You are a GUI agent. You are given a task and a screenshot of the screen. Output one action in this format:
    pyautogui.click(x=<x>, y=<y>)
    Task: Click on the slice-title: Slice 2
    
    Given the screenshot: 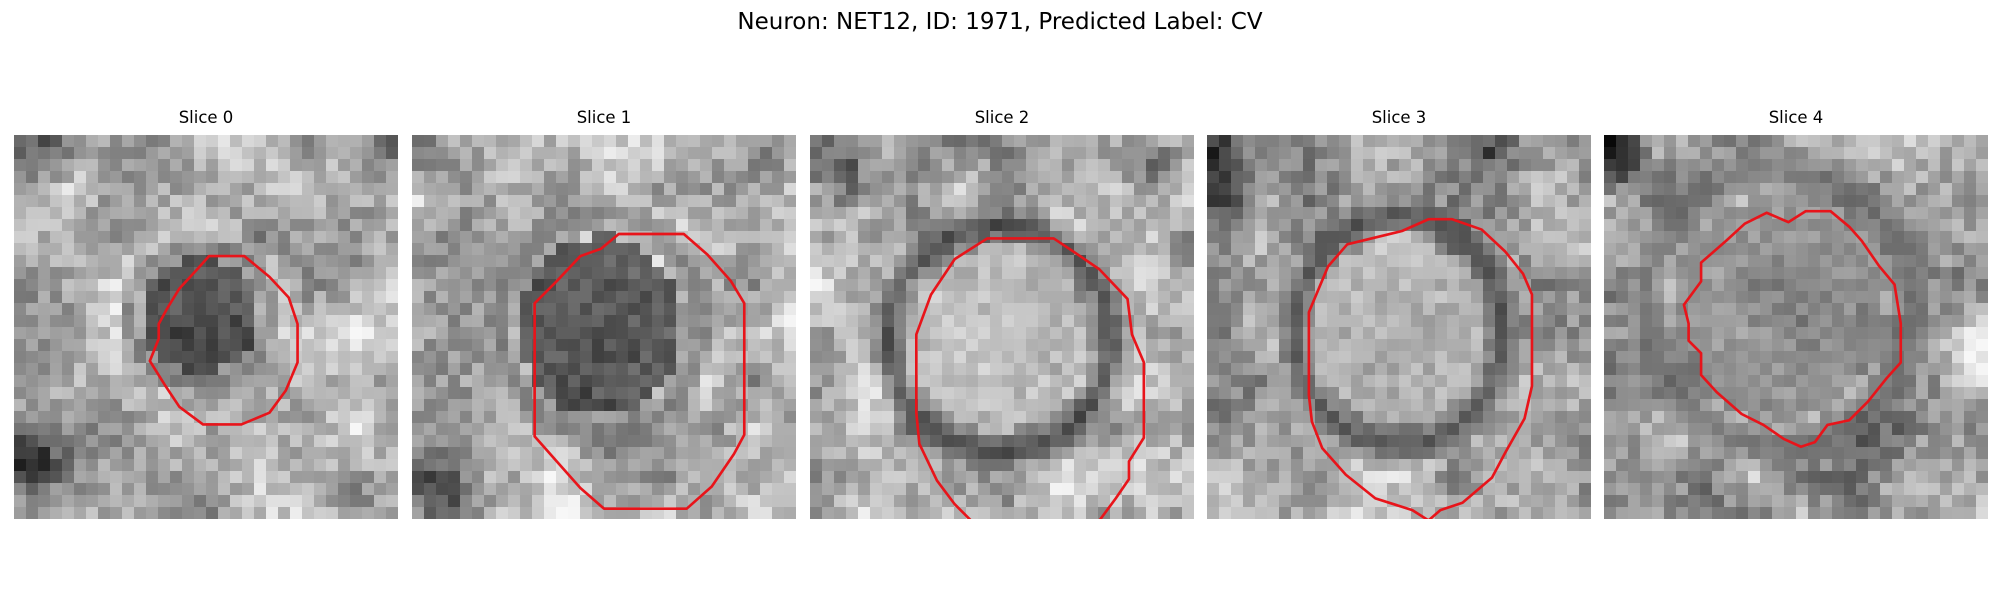 What is the action you would take?
    pyautogui.click(x=1002, y=117)
    